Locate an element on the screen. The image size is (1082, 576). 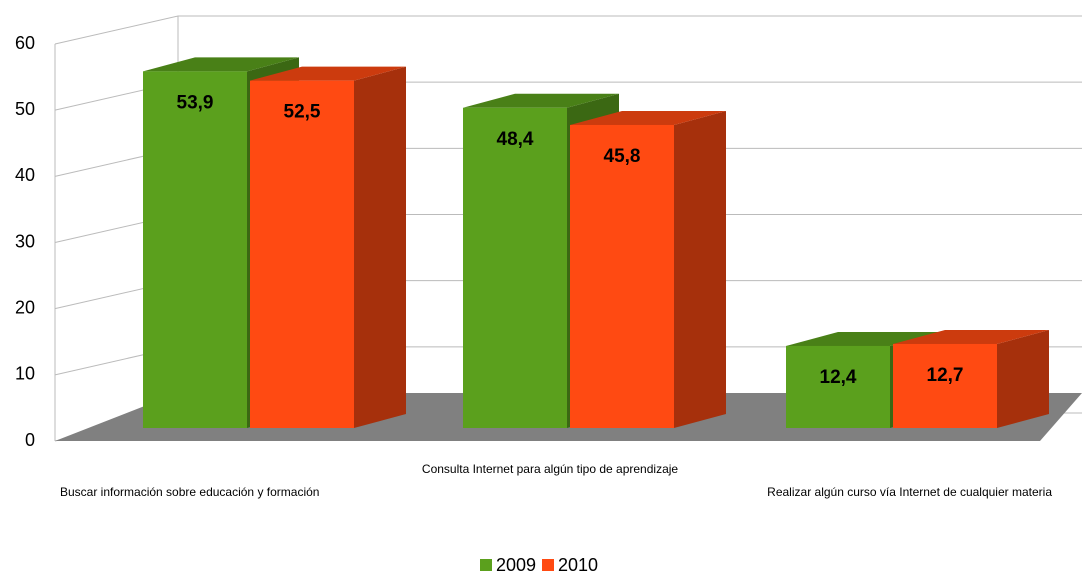
y-tick-label: 50 is located at coordinates (25, 109).